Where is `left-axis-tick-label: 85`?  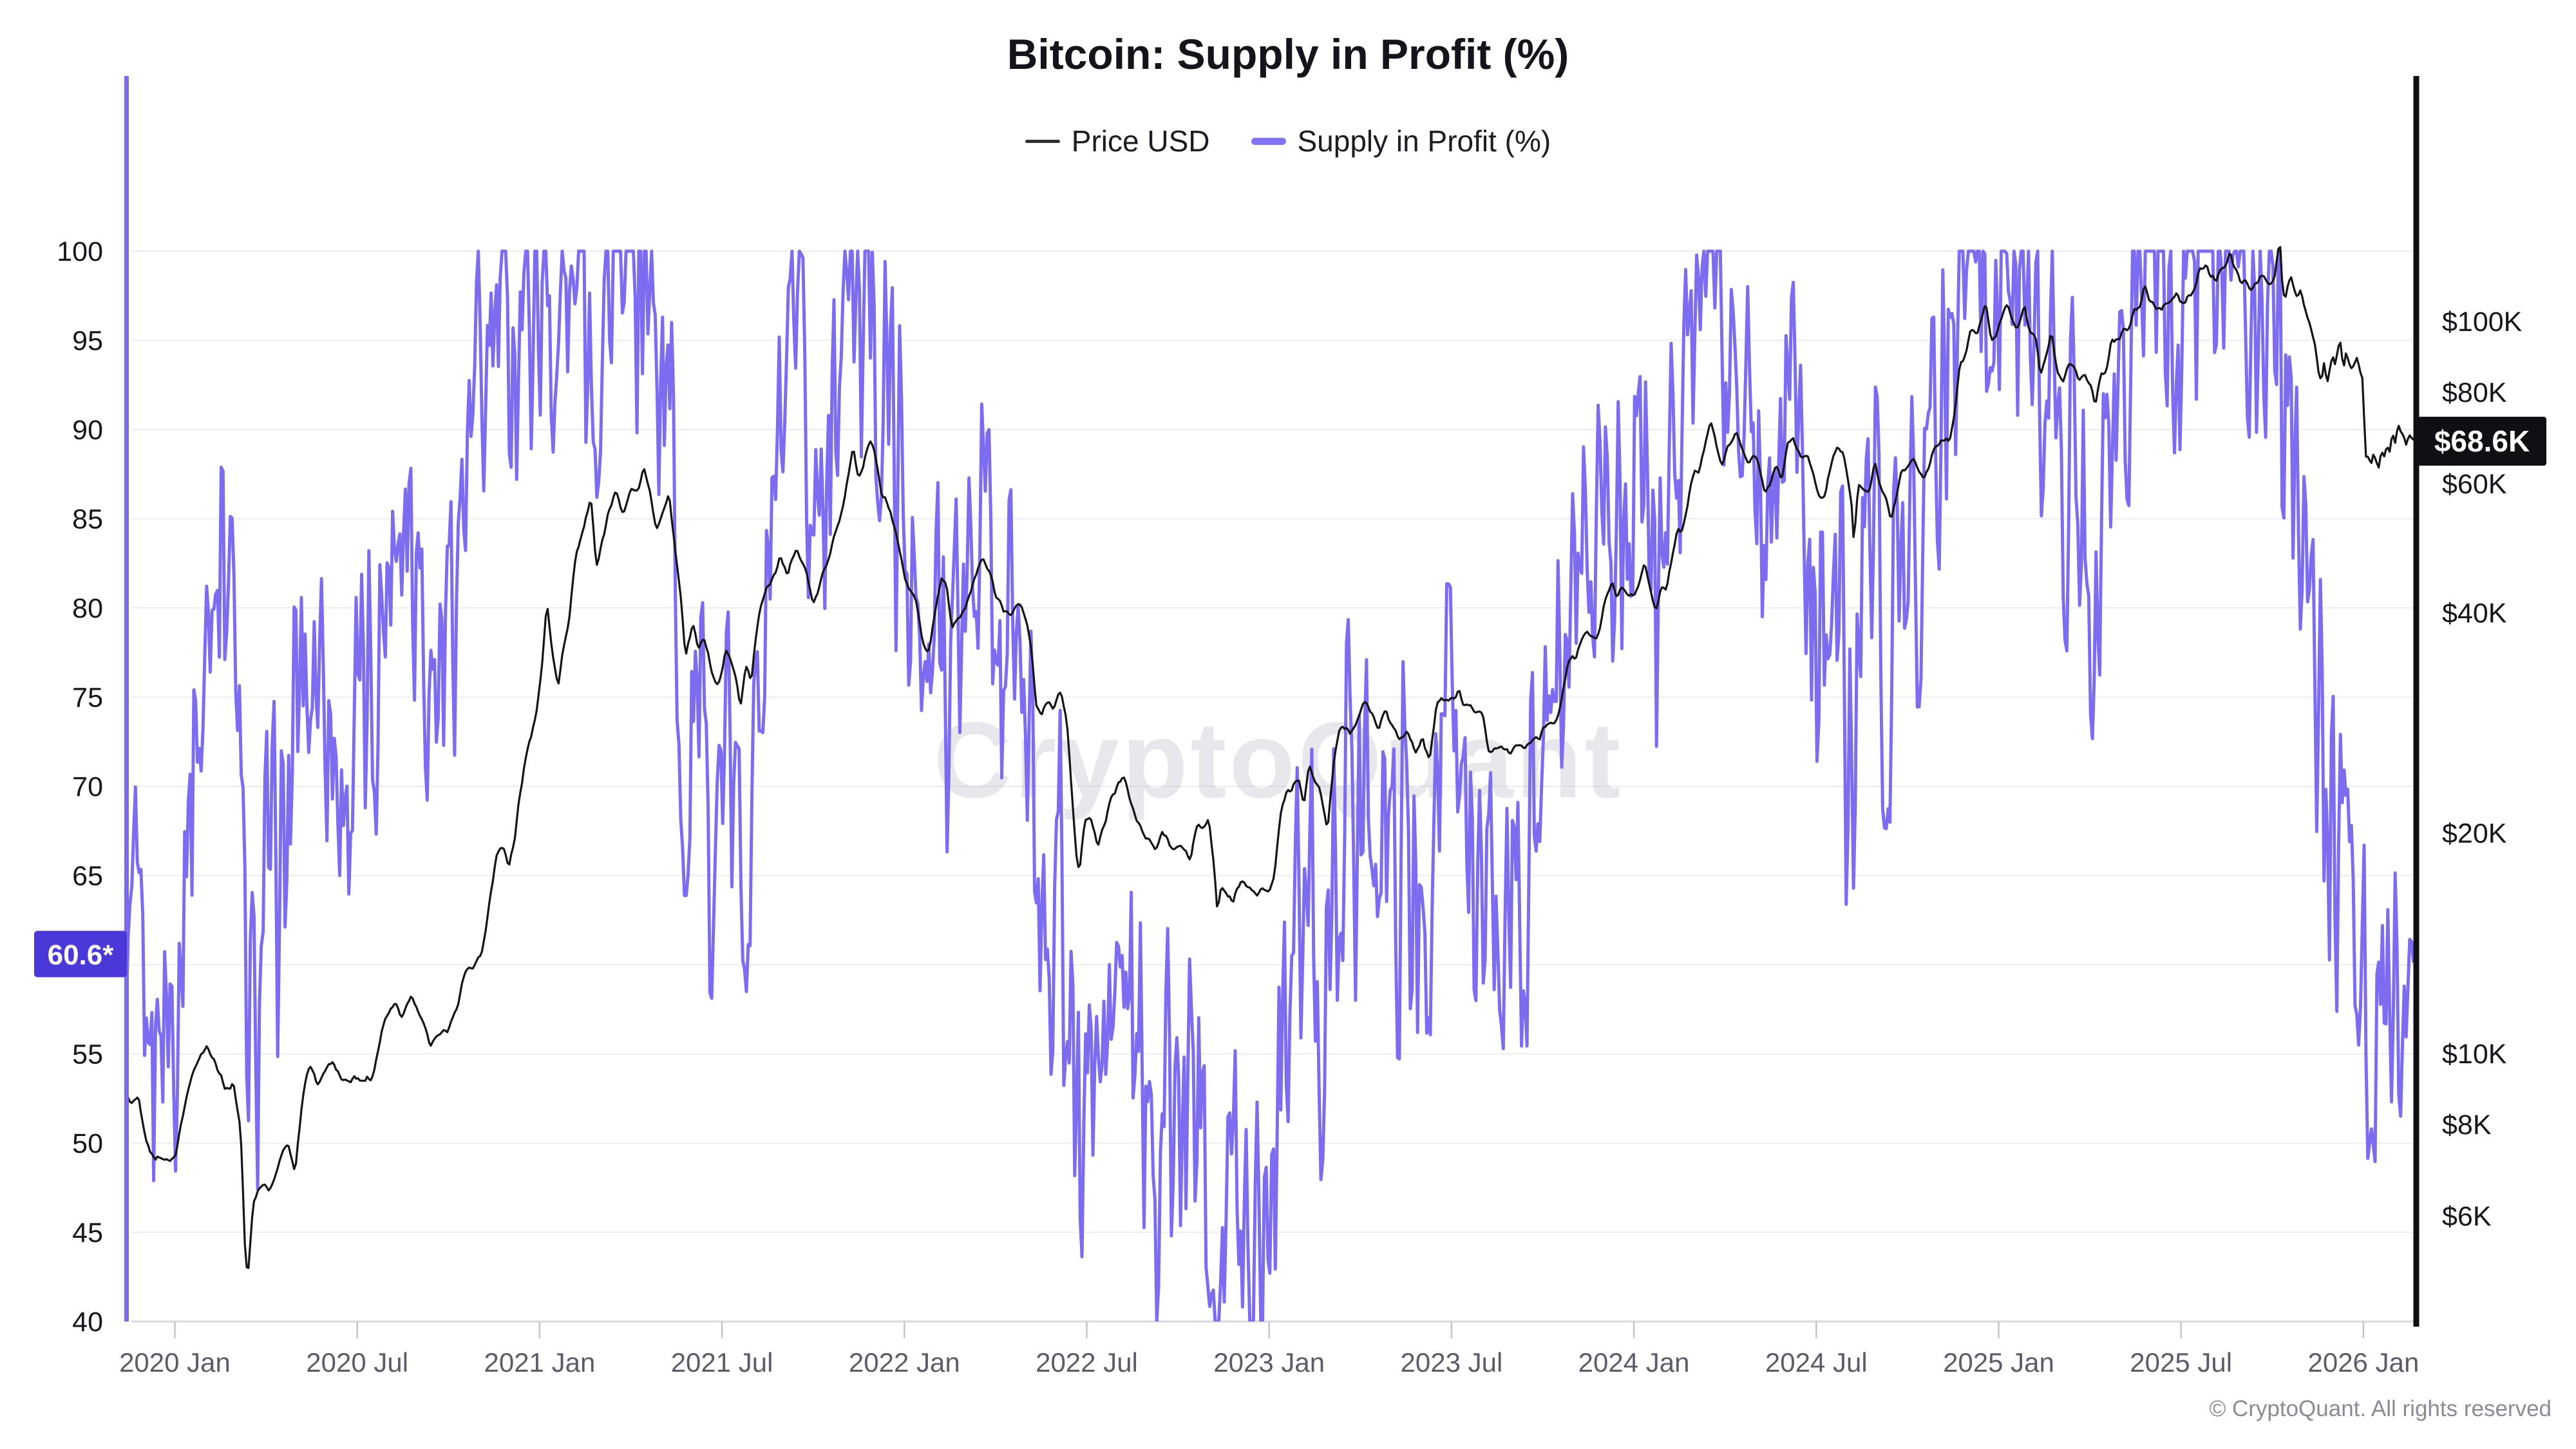 left-axis-tick-label: 85 is located at coordinates (87, 519).